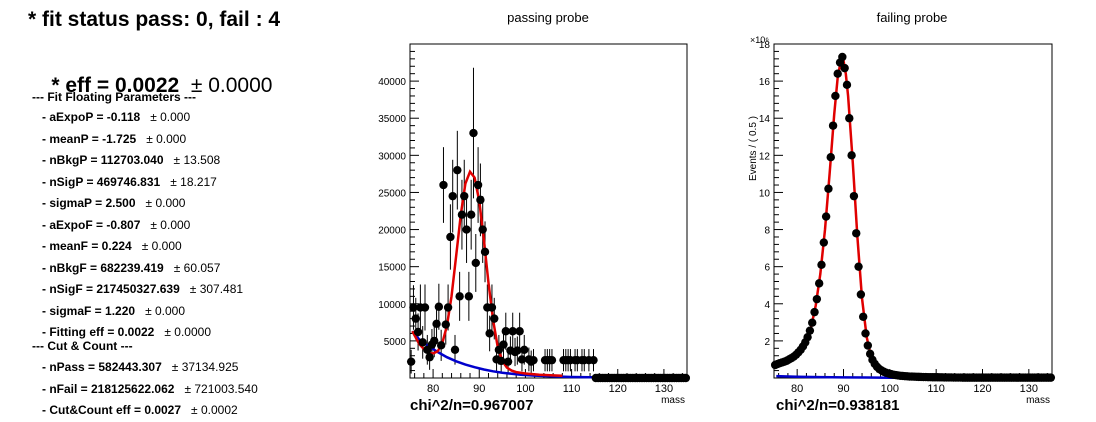  What do you see at coordinates (765, 82) in the screenshot?
I see `y-tick-label: 16` at bounding box center [765, 82].